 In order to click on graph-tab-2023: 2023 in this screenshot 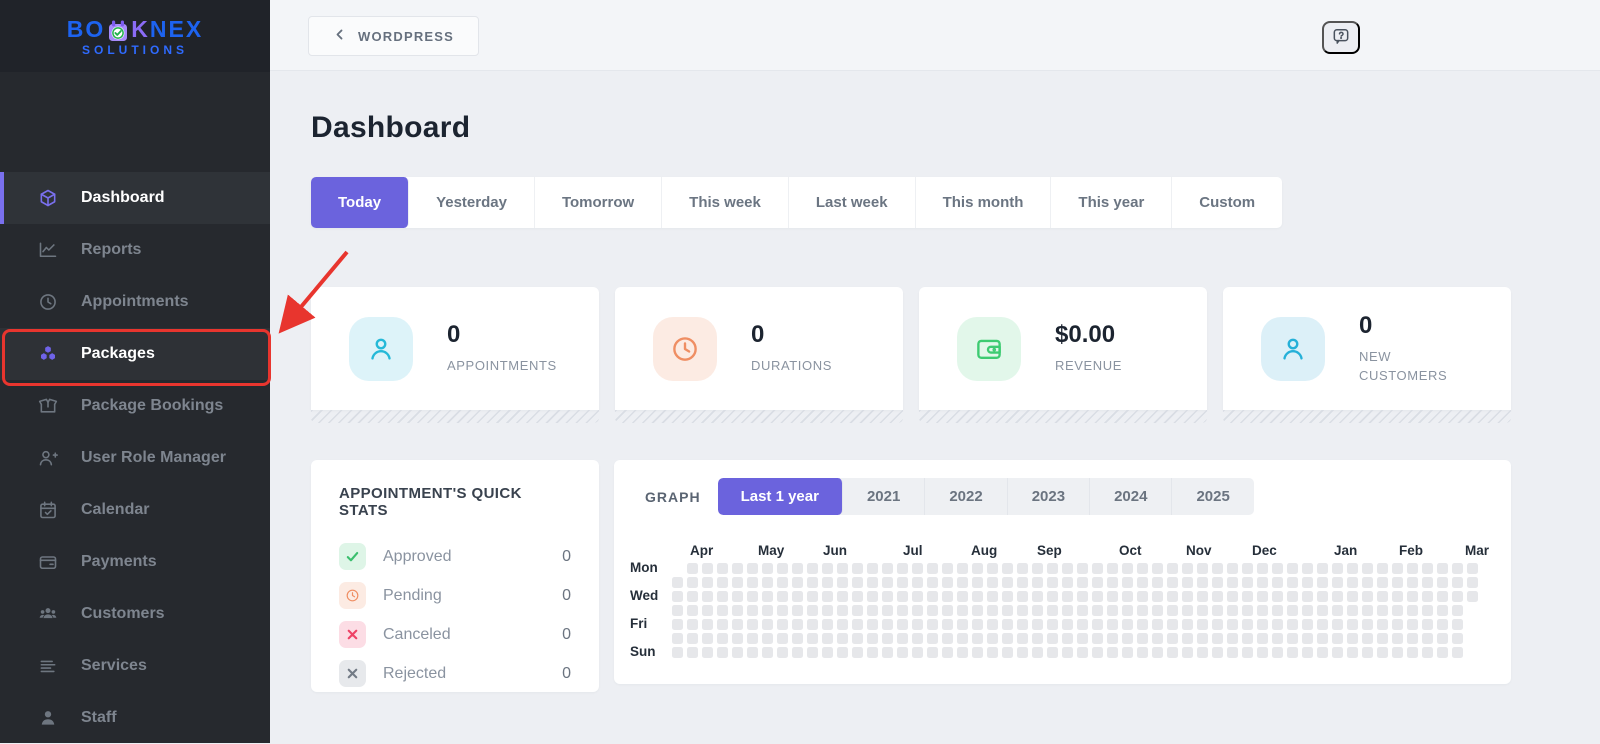, I will do `click(1049, 496)`.